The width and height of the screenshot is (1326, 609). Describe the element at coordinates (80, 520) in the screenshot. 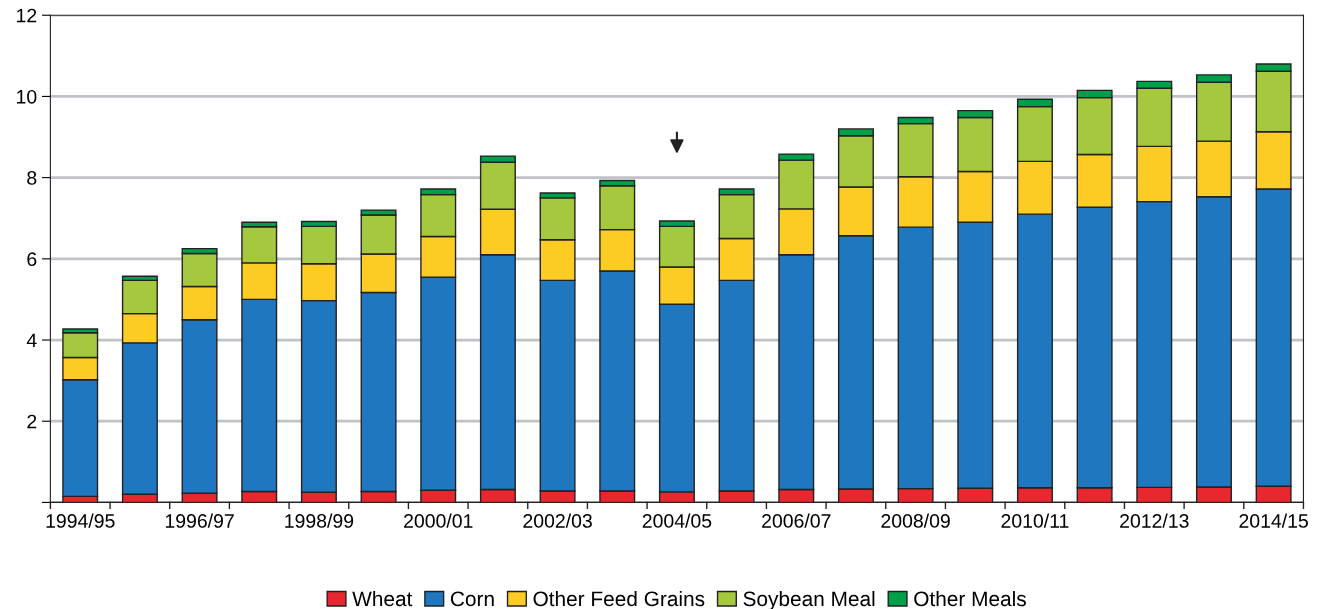

I see `x-tick-label: 1994/95` at that location.